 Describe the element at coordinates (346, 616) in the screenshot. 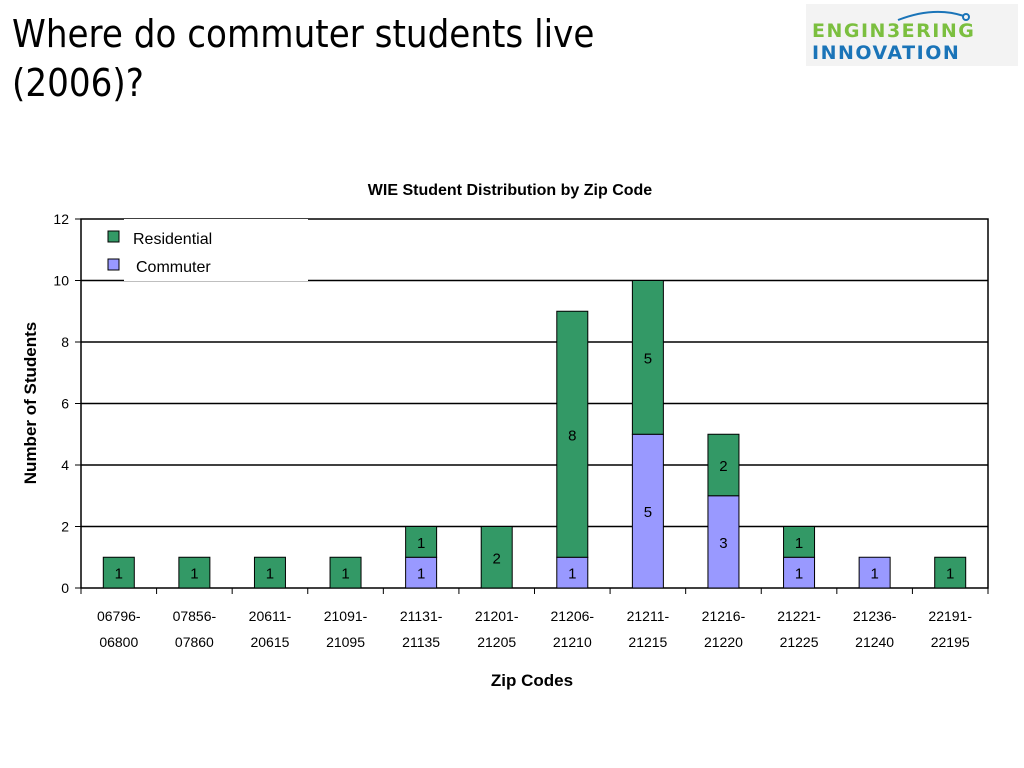

I see `x-tick-label: 21091-` at that location.